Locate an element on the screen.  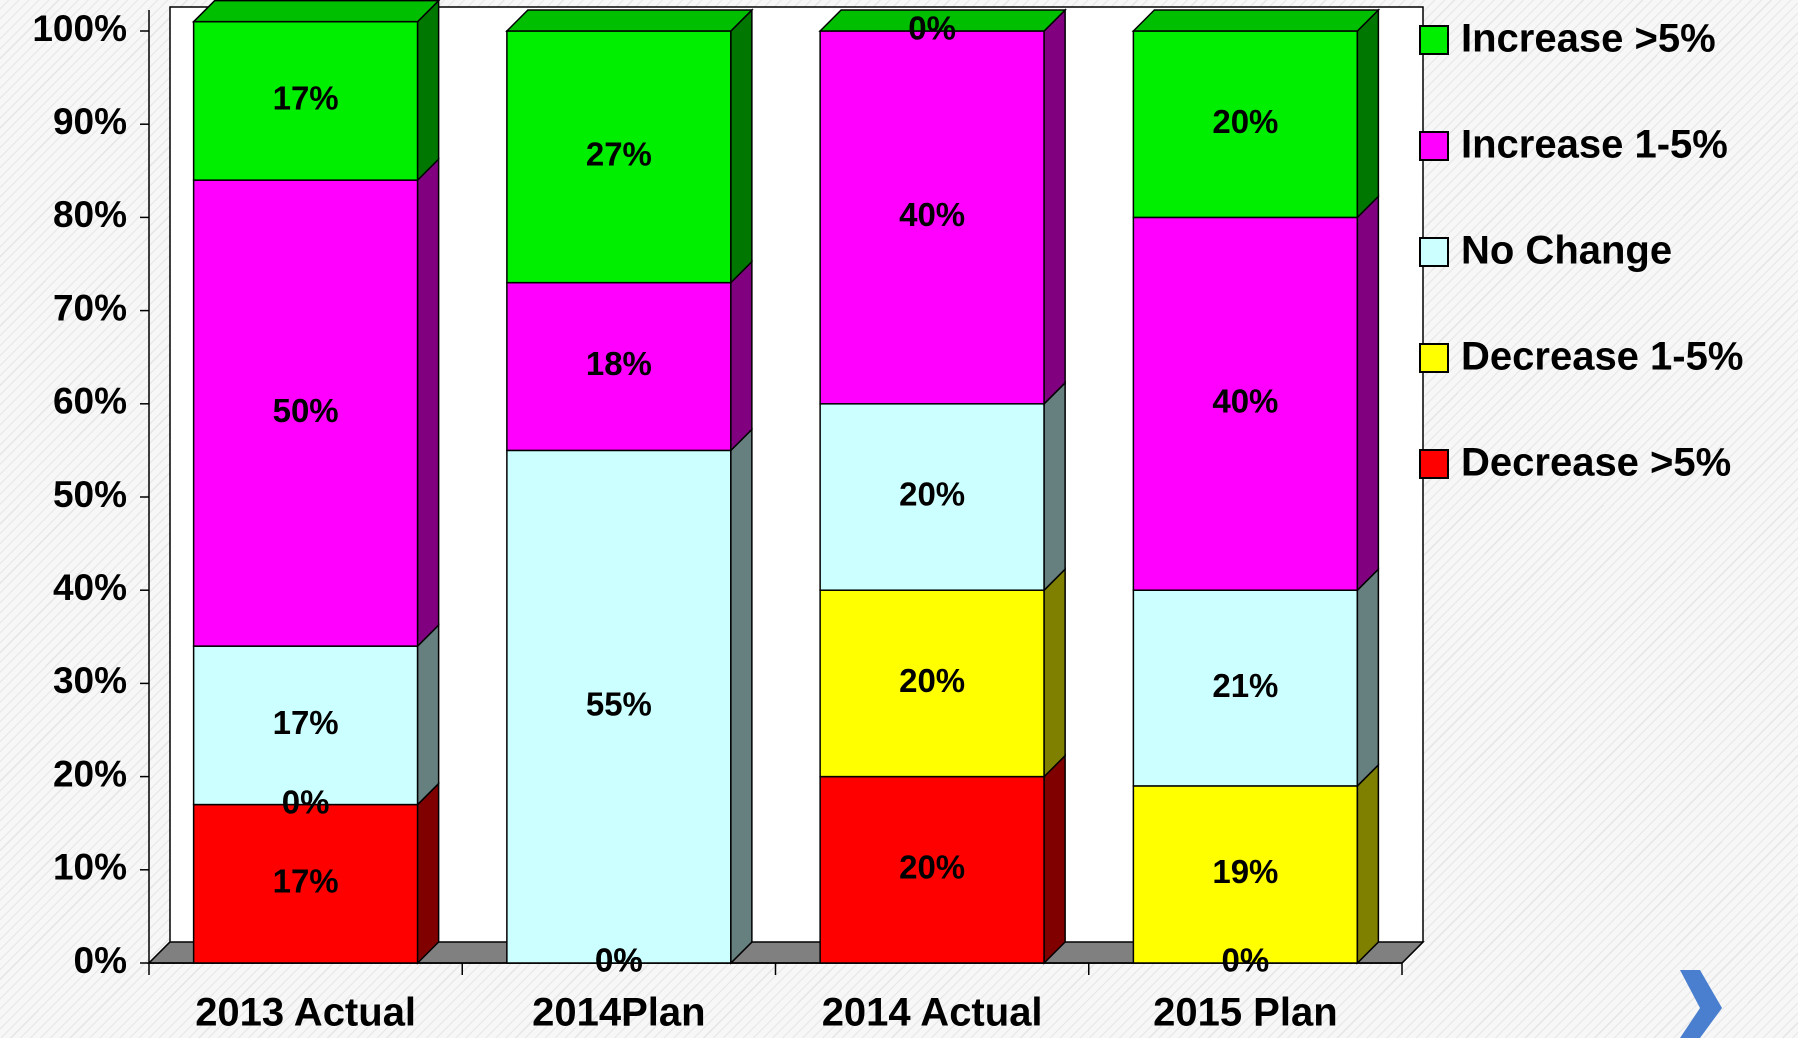
legend-label: Increase 1-5% is located at coordinates (1594, 145).